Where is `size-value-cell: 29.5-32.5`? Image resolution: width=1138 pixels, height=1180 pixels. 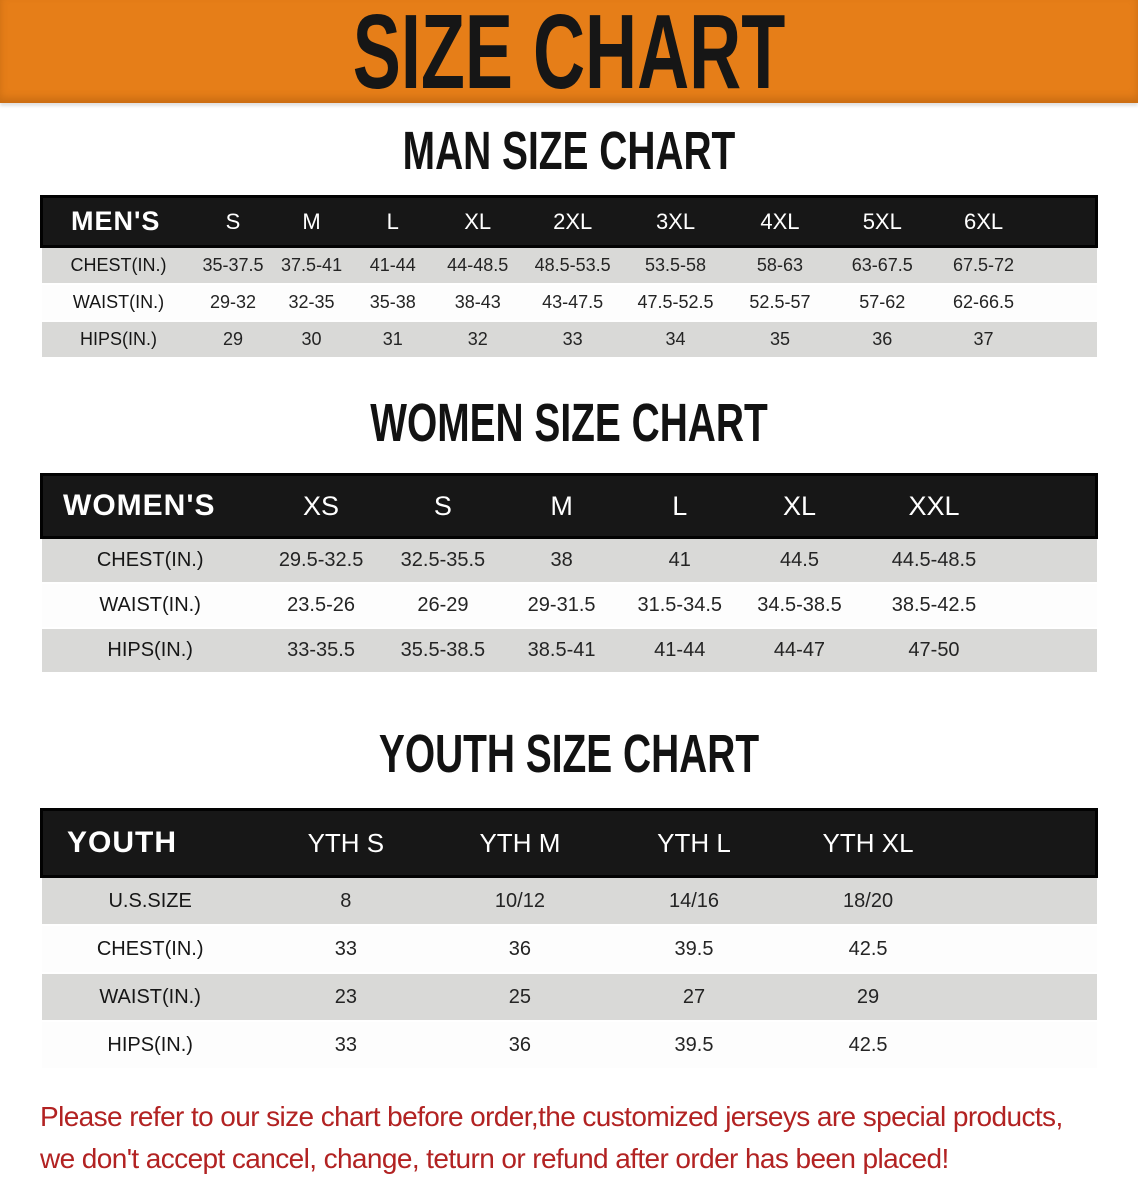
size-value-cell: 29.5-32.5 is located at coordinates (321, 560).